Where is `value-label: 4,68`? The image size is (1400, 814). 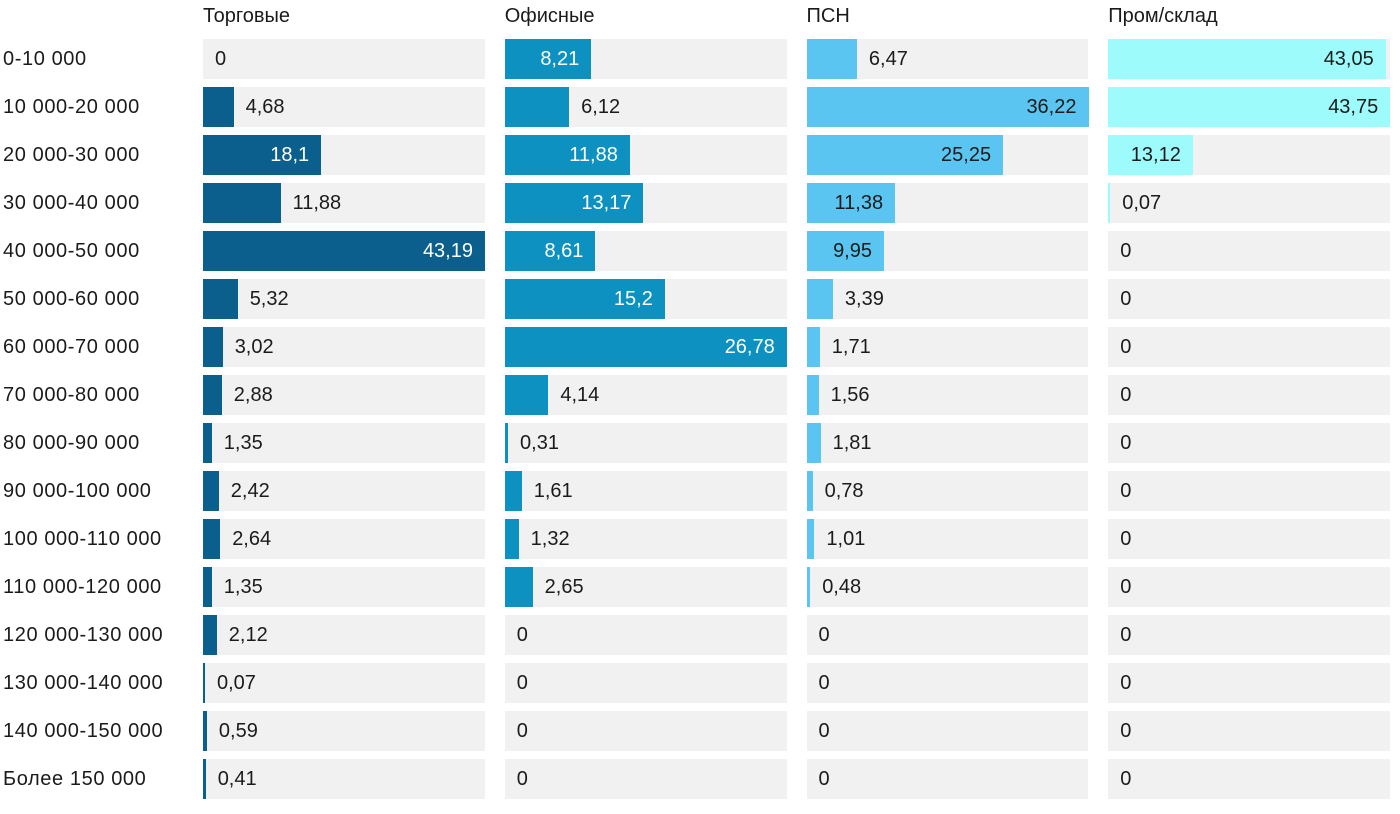 value-label: 4,68 is located at coordinates (265, 107).